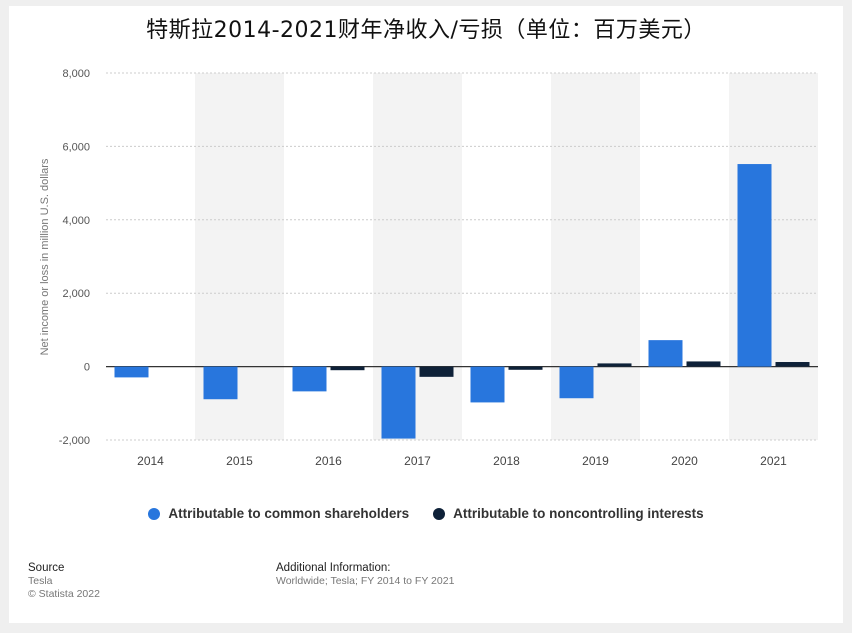 Image resolution: width=852 pixels, height=633 pixels. What do you see at coordinates (426, 30) in the screenshot?
I see `chart-title: 特斯拉2014-2021财年净收入/亏损（单位：百万美元）` at bounding box center [426, 30].